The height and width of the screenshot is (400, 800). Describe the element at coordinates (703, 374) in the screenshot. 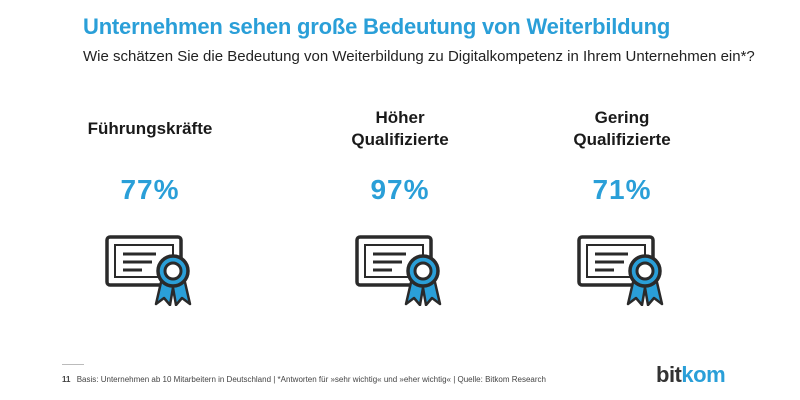

I see `logo-part2: kom` at that location.